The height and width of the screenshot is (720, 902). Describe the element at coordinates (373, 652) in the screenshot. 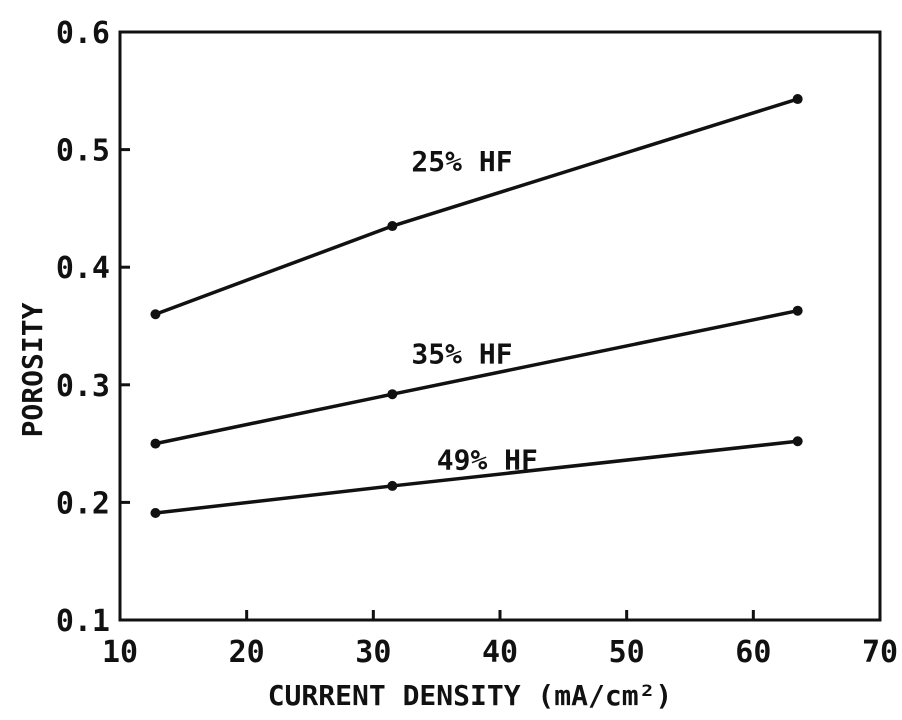

I see `x-tick-label: 30` at that location.